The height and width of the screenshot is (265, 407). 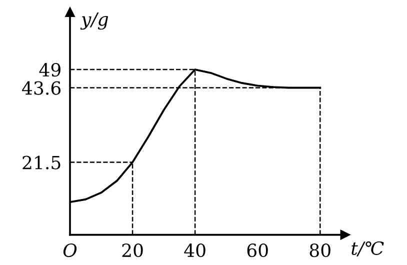 What do you see at coordinates (70, 250) in the screenshot?
I see `x-tick-label: O` at bounding box center [70, 250].